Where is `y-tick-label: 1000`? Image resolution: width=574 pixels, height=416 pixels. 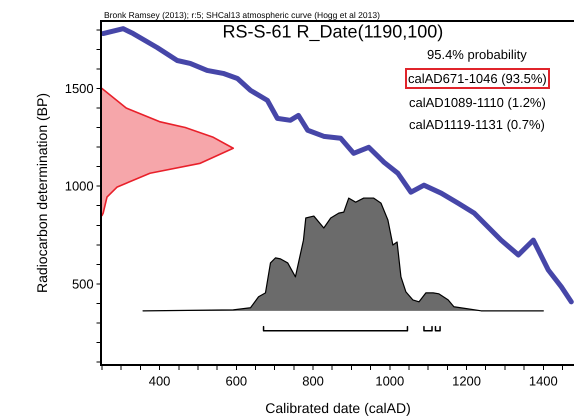
y-tick-label: 1000 is located at coordinates (79, 186).